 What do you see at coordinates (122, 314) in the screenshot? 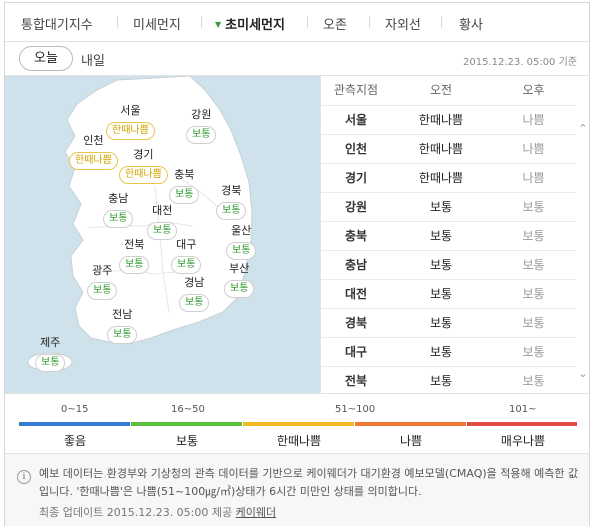
I see `region-name: 전남` at bounding box center [122, 314].